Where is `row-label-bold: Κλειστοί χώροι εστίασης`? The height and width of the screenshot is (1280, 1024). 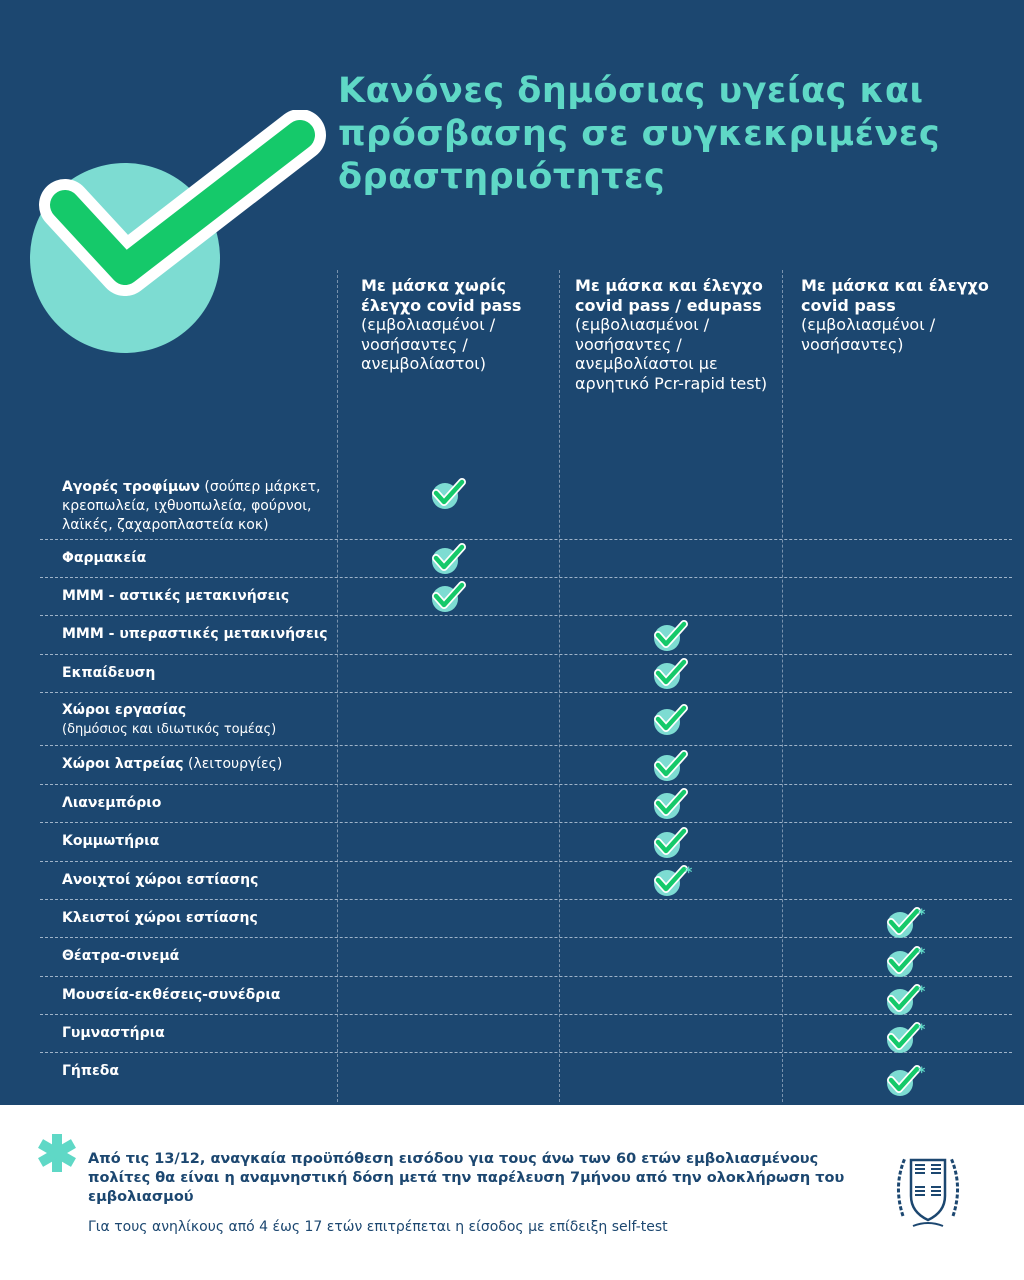
row-label-bold: Κλειστοί χώροι εστίασης is located at coordinates (160, 918).